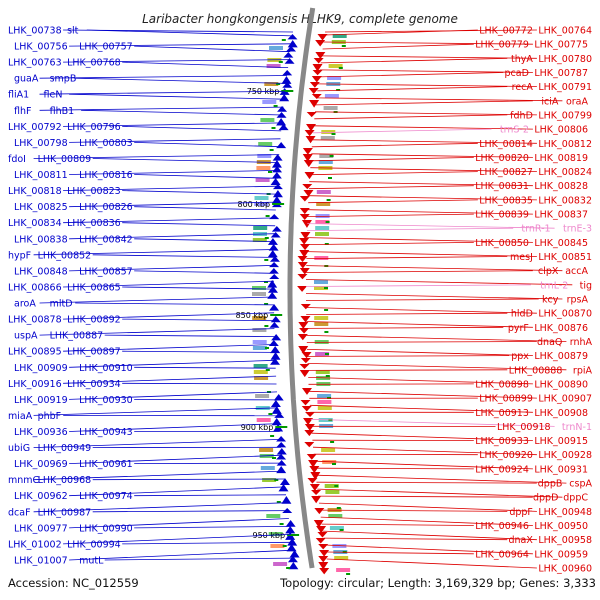 Image resolution: width=600 pixels, height=600 pixels. What do you see at coordinates (94, 63) in the screenshot?
I see `gene-label-lhk-00768: LHK_00768` at bounding box center [94, 63].